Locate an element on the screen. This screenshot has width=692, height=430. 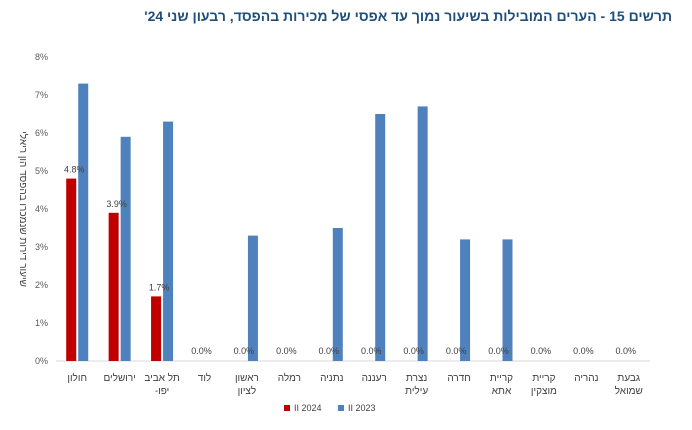
y-tick-label: 7% is located at coordinates (41, 95).